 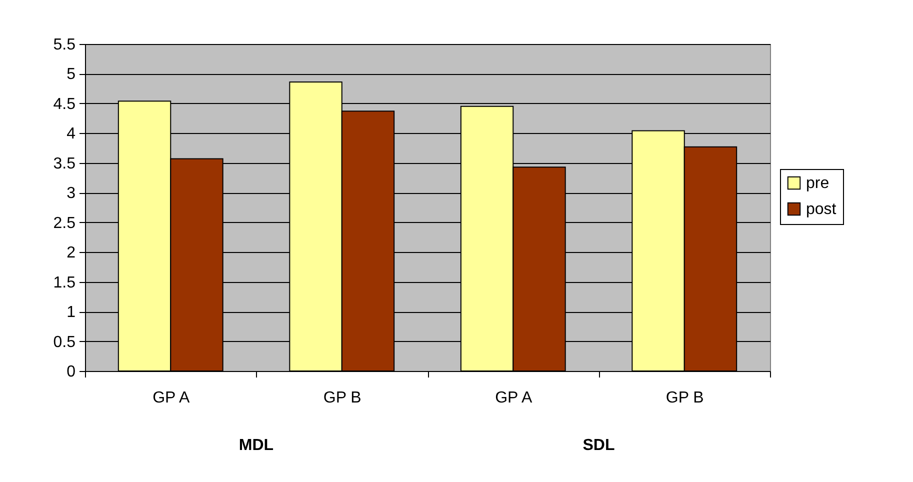 What do you see at coordinates (64, 104) in the screenshot?
I see `y-tick-label: 4.5` at bounding box center [64, 104].